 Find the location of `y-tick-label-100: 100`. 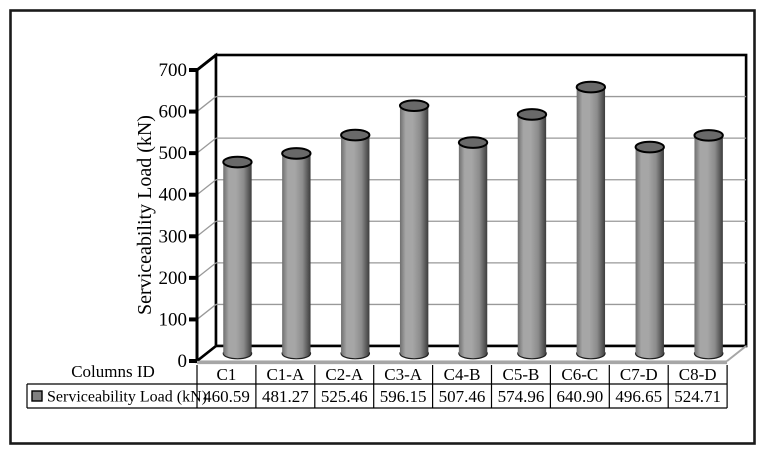

y-tick-label-100: 100 is located at coordinates (173, 319).